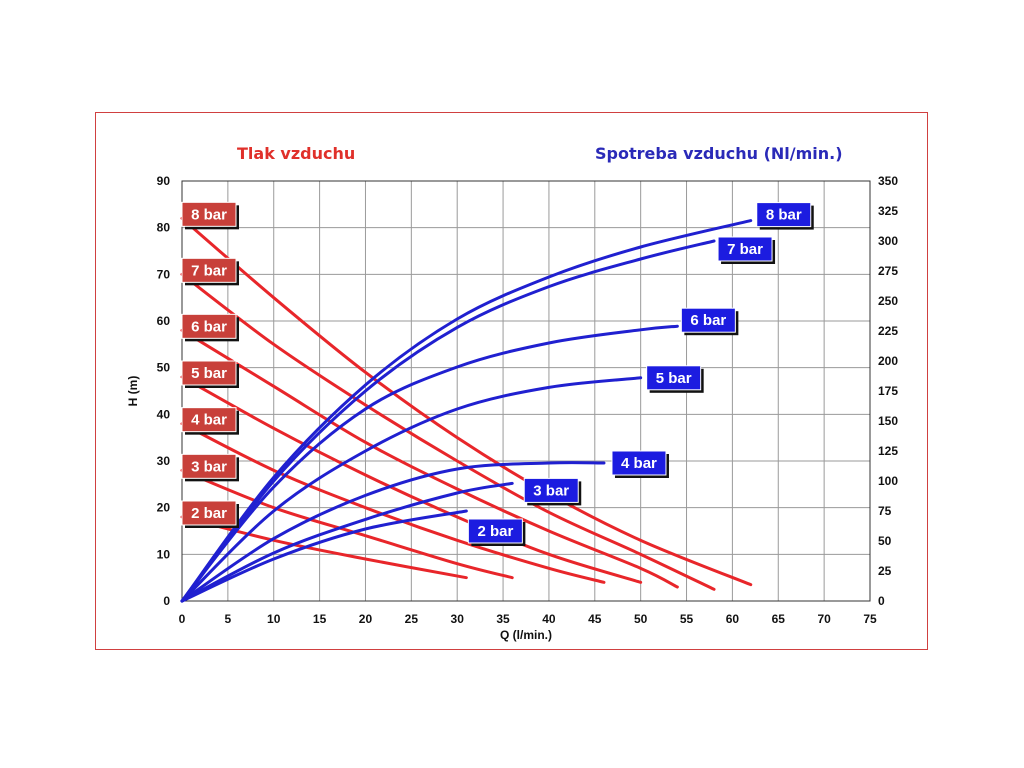 The height and width of the screenshot is (768, 1024). What do you see at coordinates (166, 601) in the screenshot?
I see `y-tick-label: 0` at bounding box center [166, 601].